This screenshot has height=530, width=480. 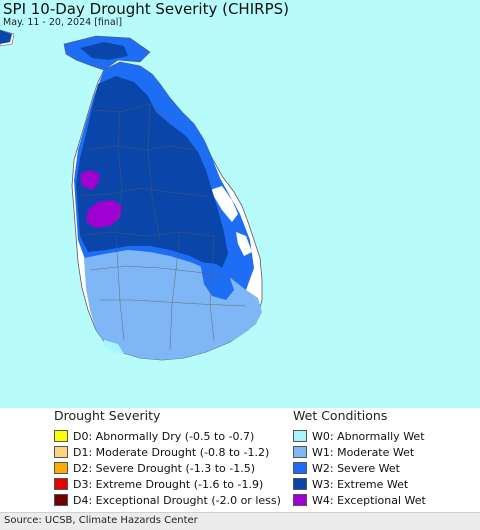 I want to click on jaffna-extreme-wet, so click(x=104, y=51).